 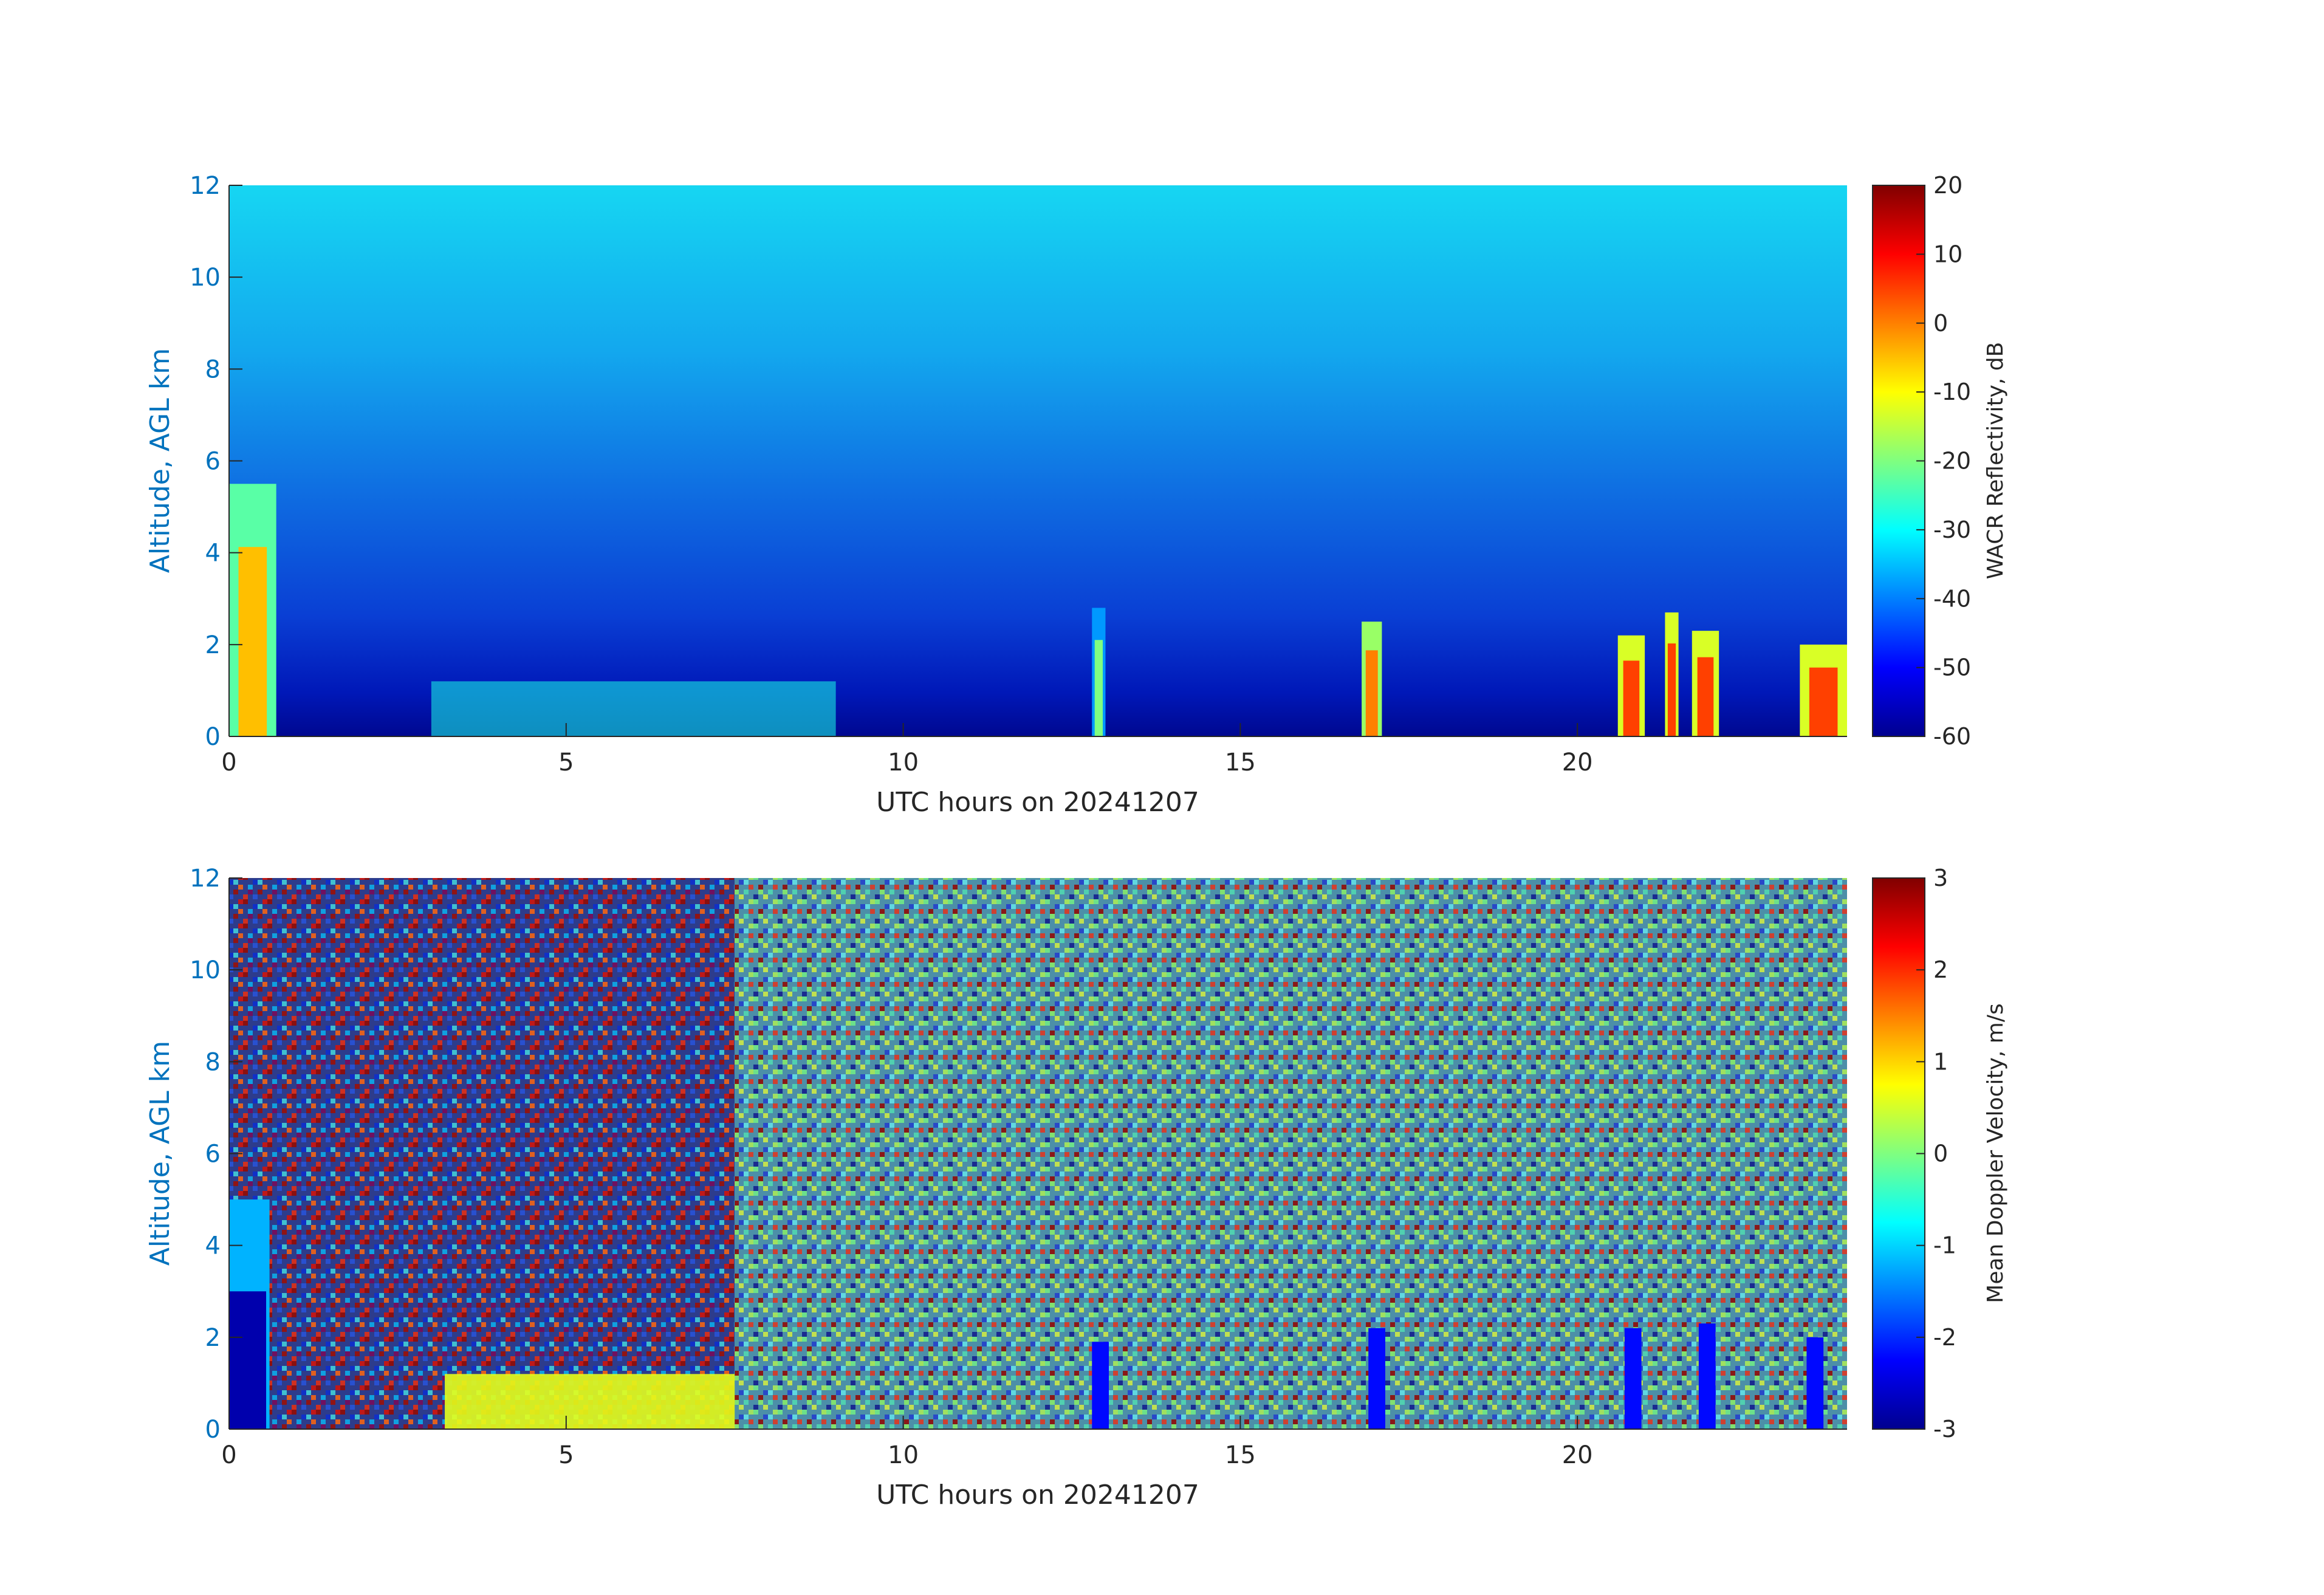 I want to click on velocity-colorbar-tick-label: 1, so click(x=1940, y=1061).